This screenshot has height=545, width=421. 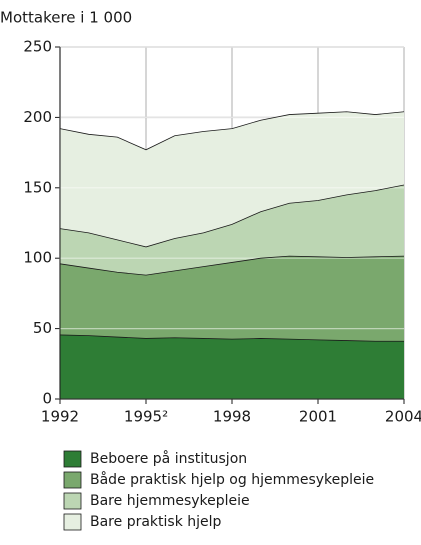 I want to click on x-tick-label: 1995², so click(x=146, y=417).